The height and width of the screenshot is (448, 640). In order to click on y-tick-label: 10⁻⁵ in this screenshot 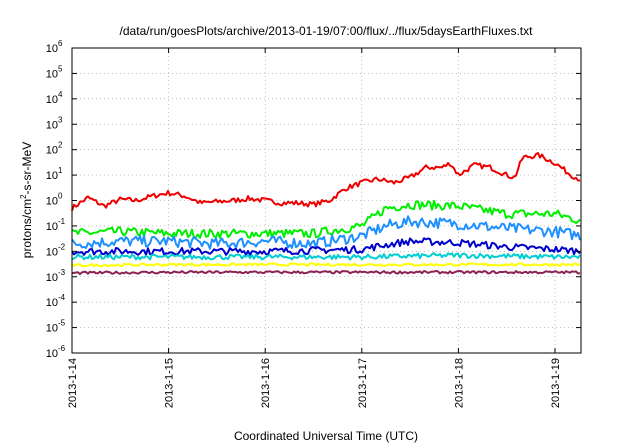, I will do `click(56, 327)`.